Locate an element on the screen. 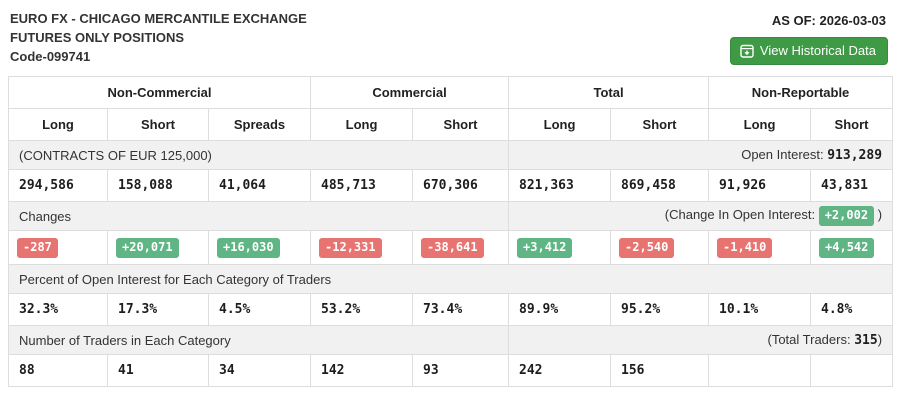 The height and width of the screenshot is (404, 900). open-interest-label: Open Interest: is located at coordinates (782, 154).